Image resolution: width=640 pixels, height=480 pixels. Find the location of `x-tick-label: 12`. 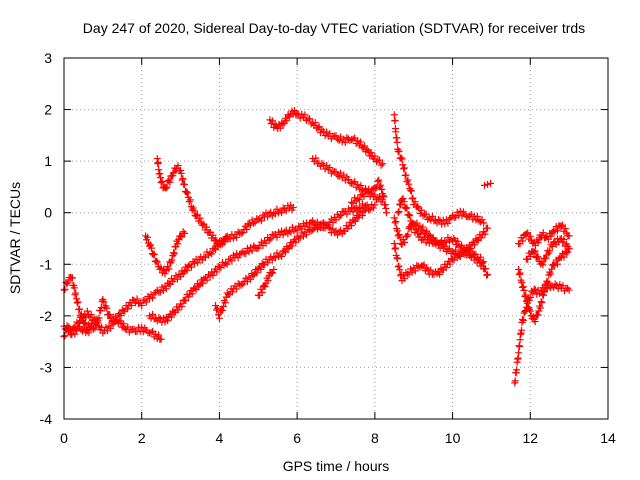

x-tick-label: 12 is located at coordinates (530, 438).